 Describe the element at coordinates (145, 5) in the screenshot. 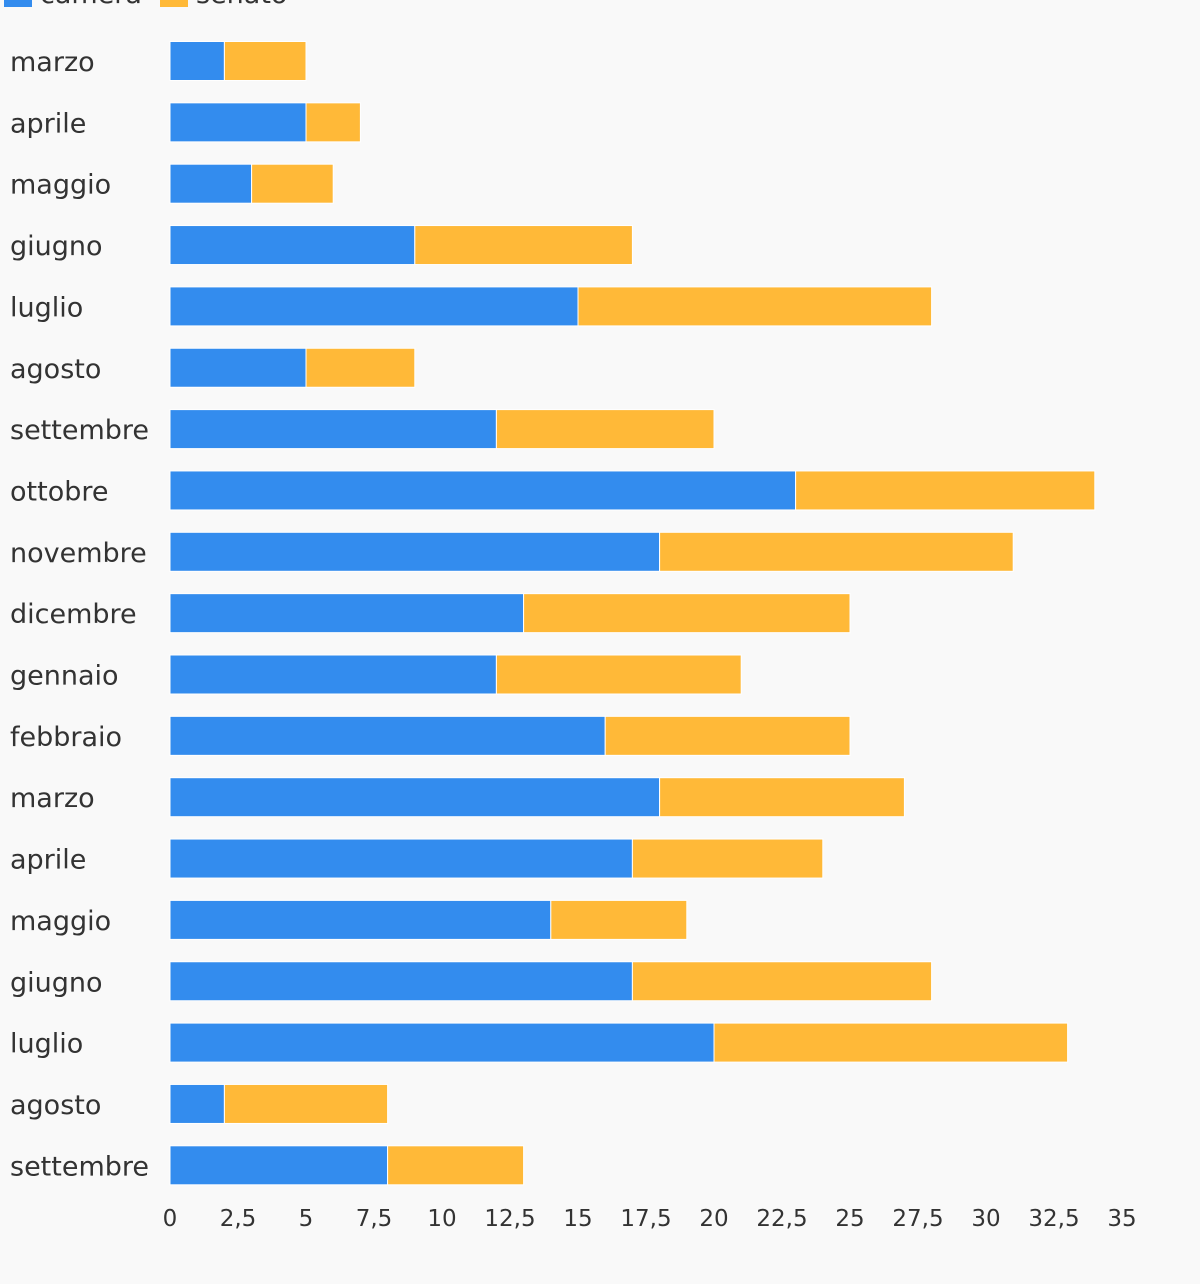

I see `legend: camera senato` at that location.